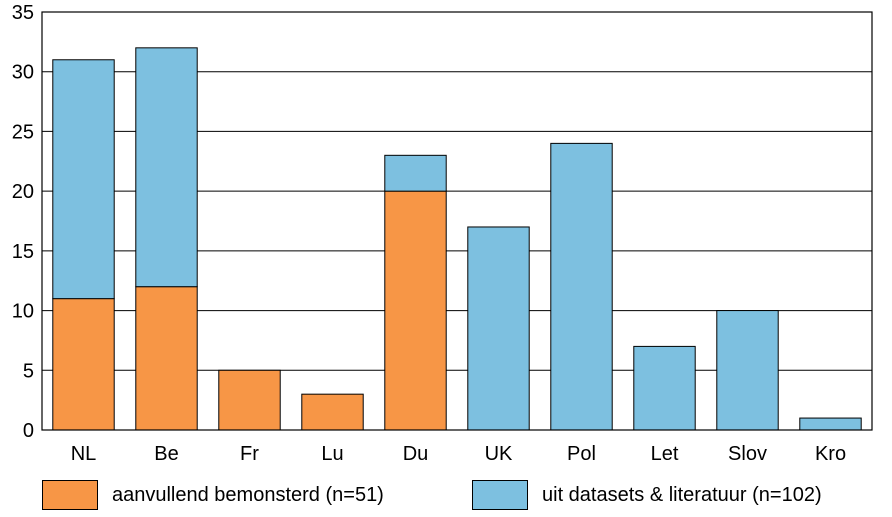 Image resolution: width=892 pixels, height=517 pixels. I want to click on legend-item-blue: uit datasets & literatuur (n=102), so click(647, 495).